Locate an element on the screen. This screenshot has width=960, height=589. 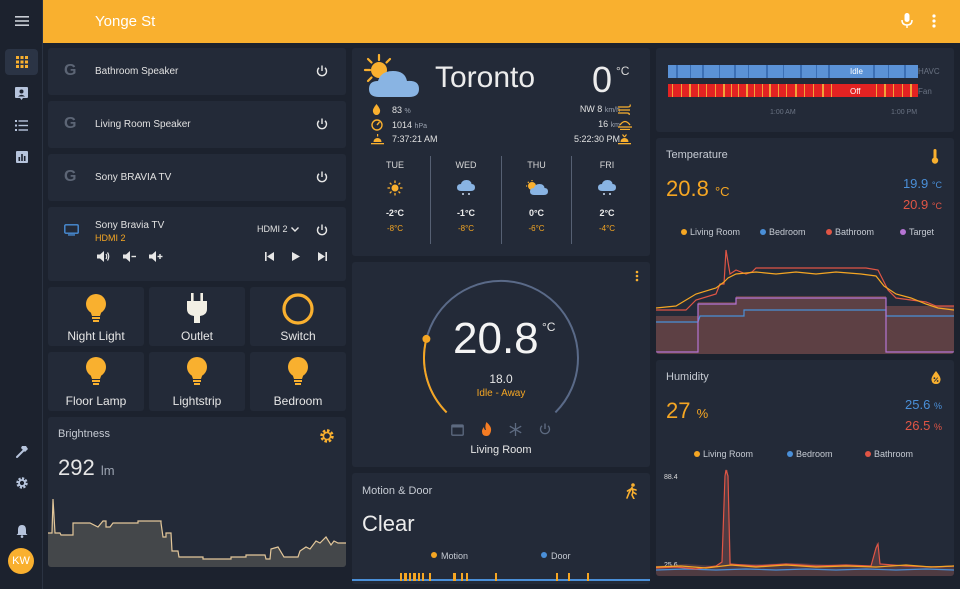
sidebar-item-overview is located at coordinates (21, 62).